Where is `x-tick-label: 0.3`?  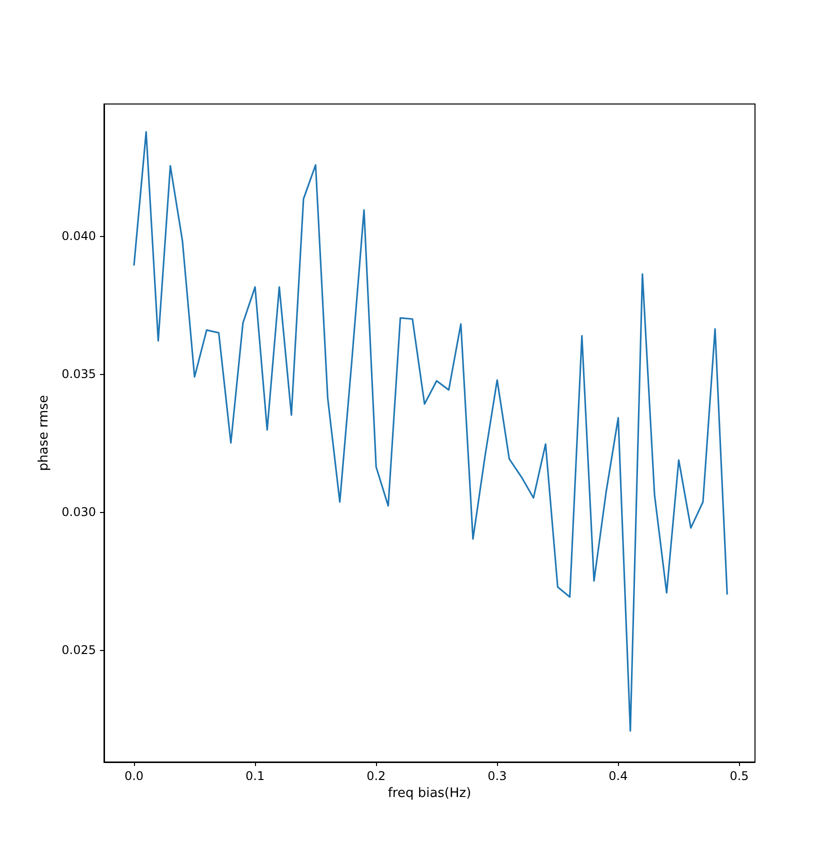 x-tick-label: 0.3 is located at coordinates (497, 776).